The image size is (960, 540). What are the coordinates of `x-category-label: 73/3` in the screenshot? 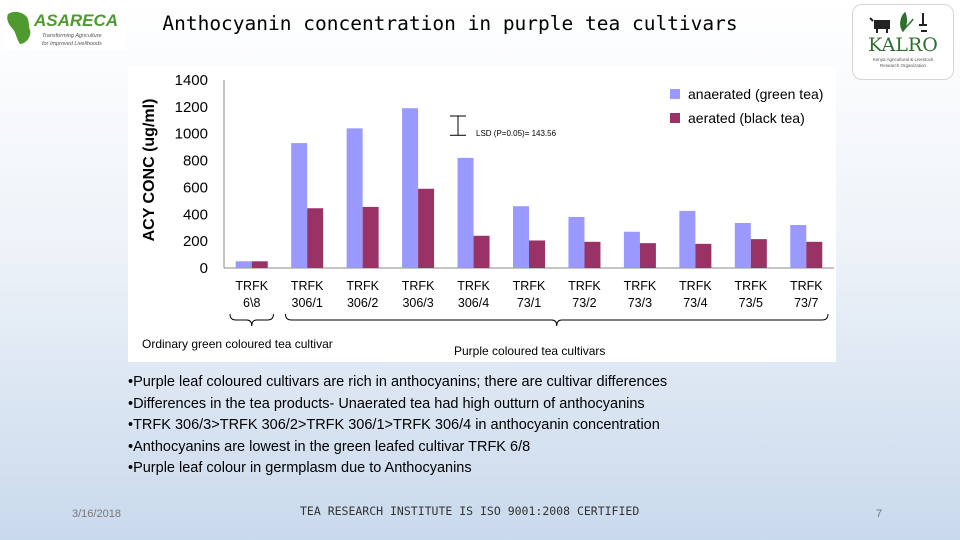 It's located at (640, 303).